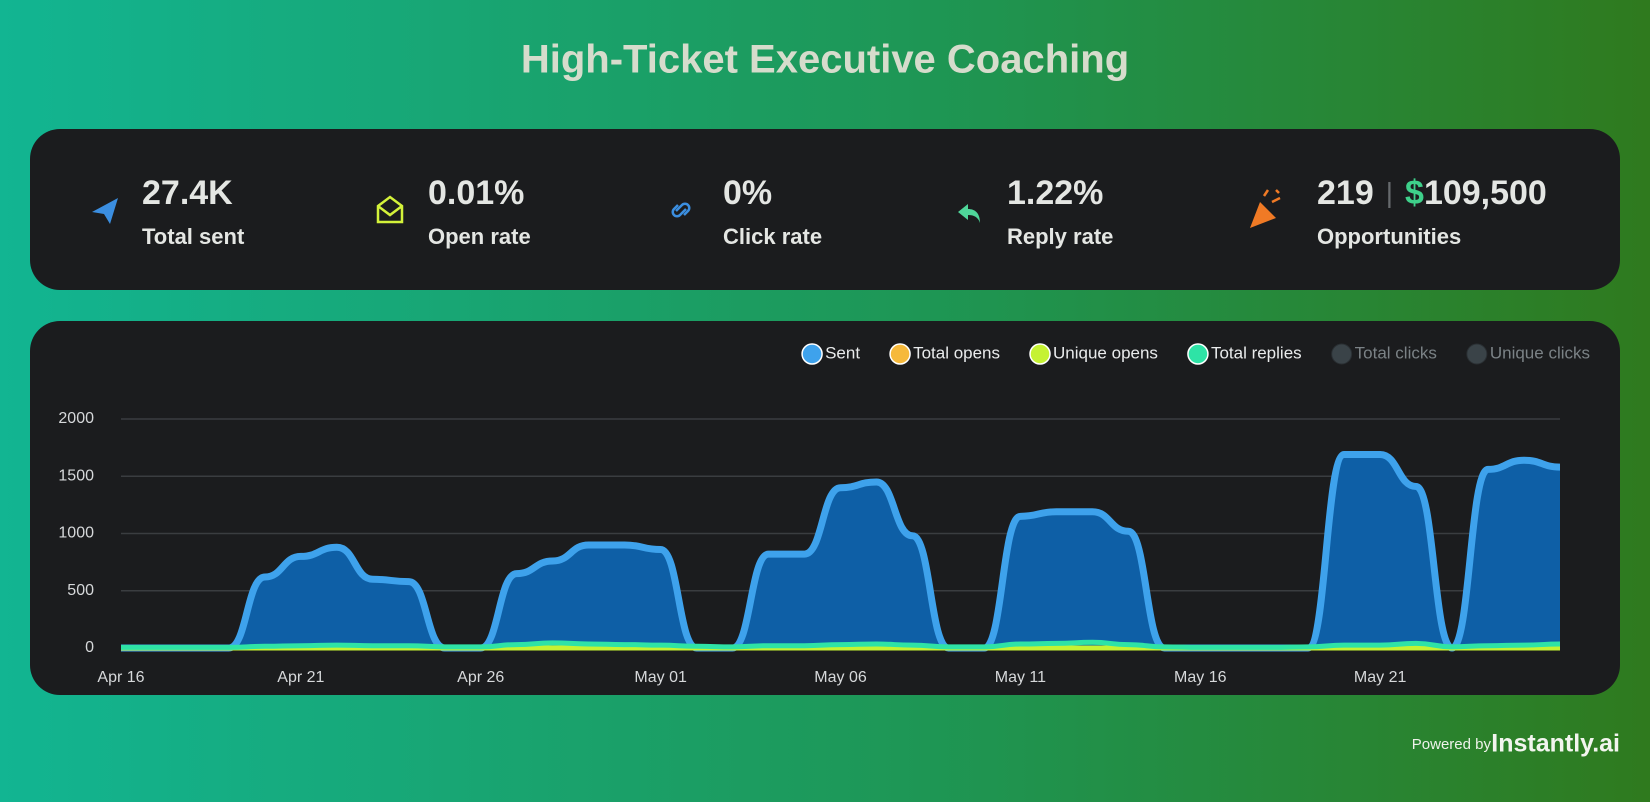 This screenshot has height=802, width=1650. What do you see at coordinates (1396, 352) in the screenshot?
I see `legend-label: Total clicks` at bounding box center [1396, 352].